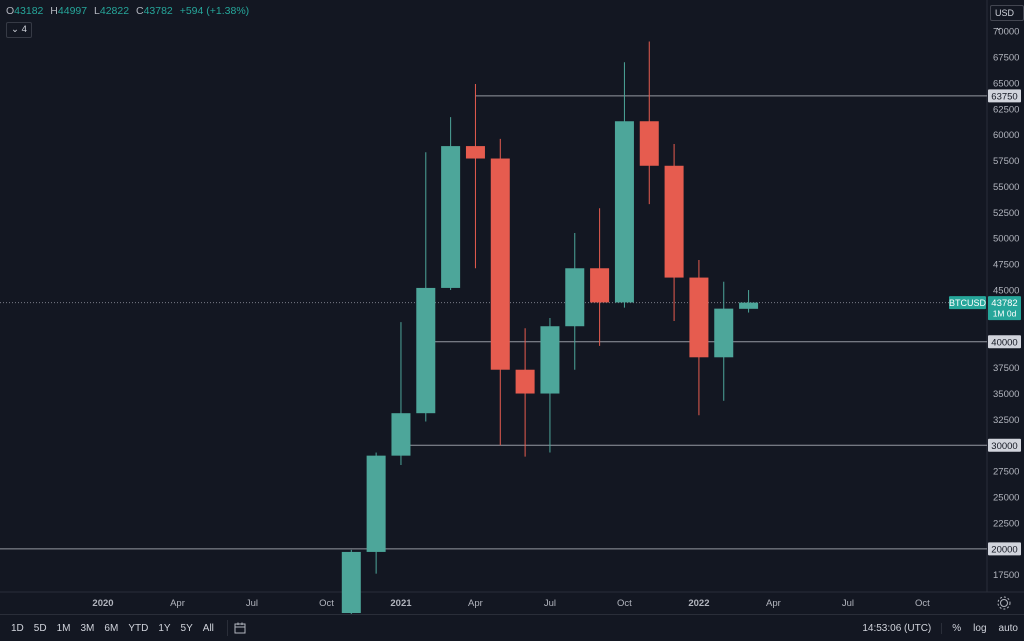  What do you see at coordinates (957, 628) in the screenshot?
I see `percent-scale-toggle: %` at bounding box center [957, 628].